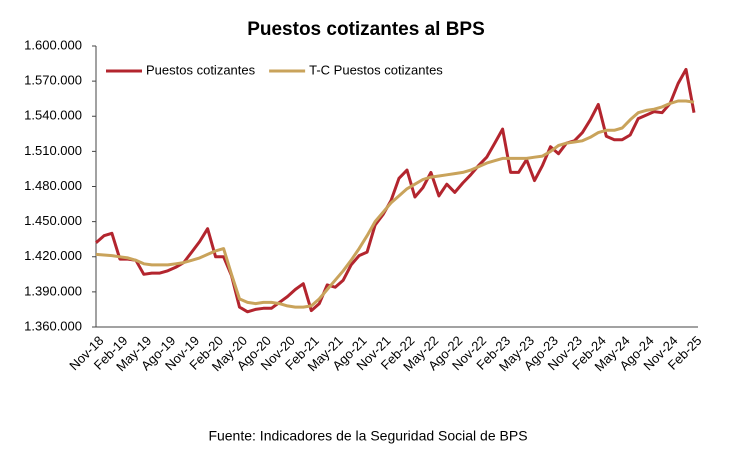 Image resolution: width=737 pixels, height=465 pixels. I want to click on y-tick-label: 1.360.000, so click(53, 325).